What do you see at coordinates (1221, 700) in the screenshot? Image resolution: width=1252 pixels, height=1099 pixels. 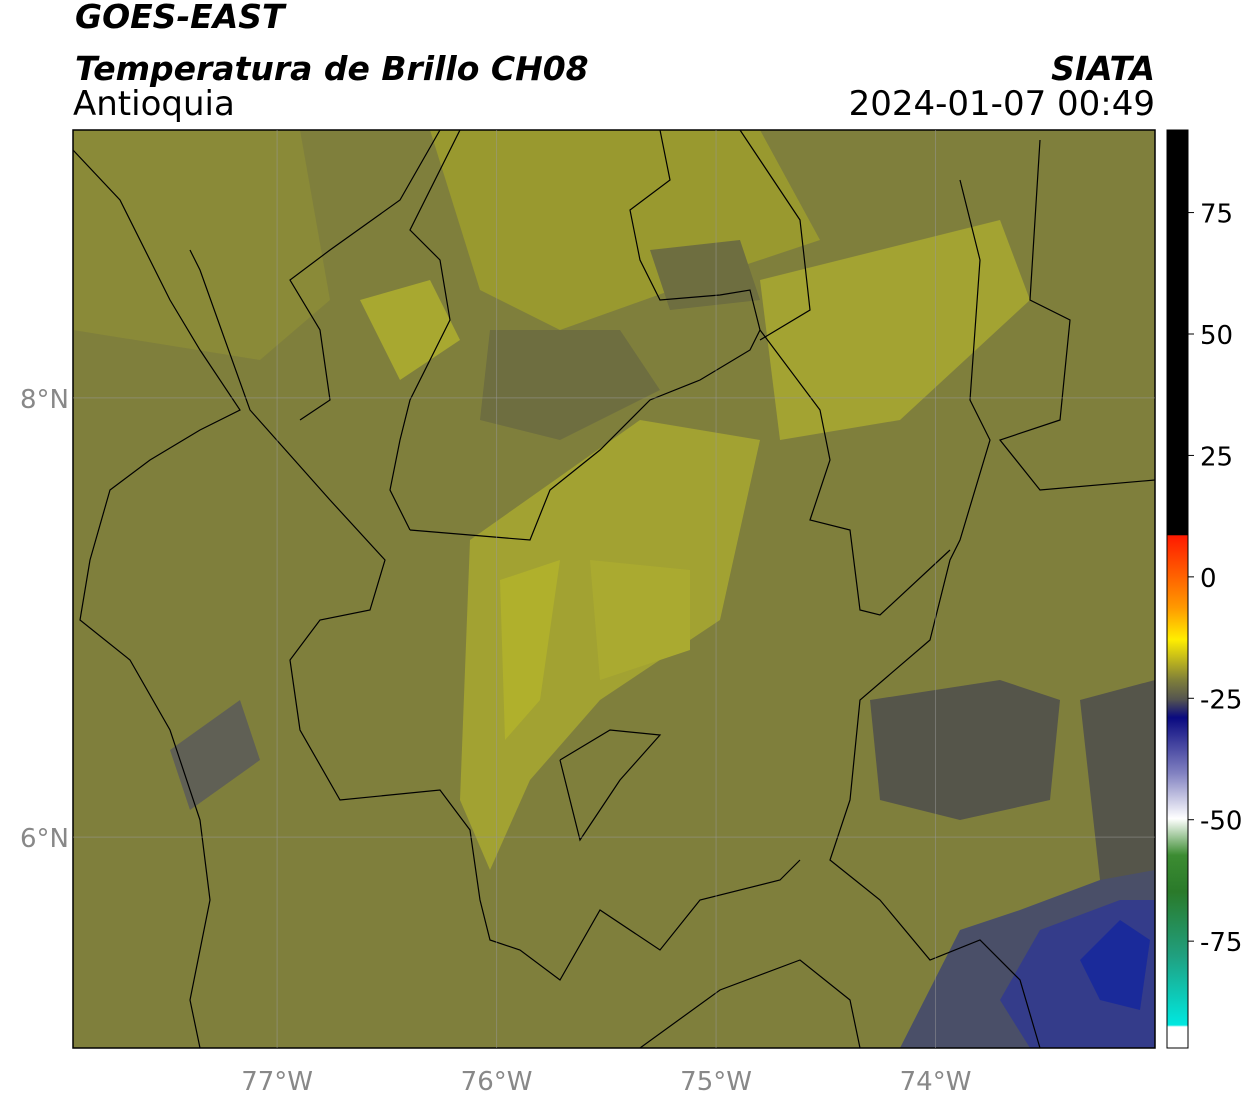 I see `colorbar-tick-label: -25` at bounding box center [1221, 700].